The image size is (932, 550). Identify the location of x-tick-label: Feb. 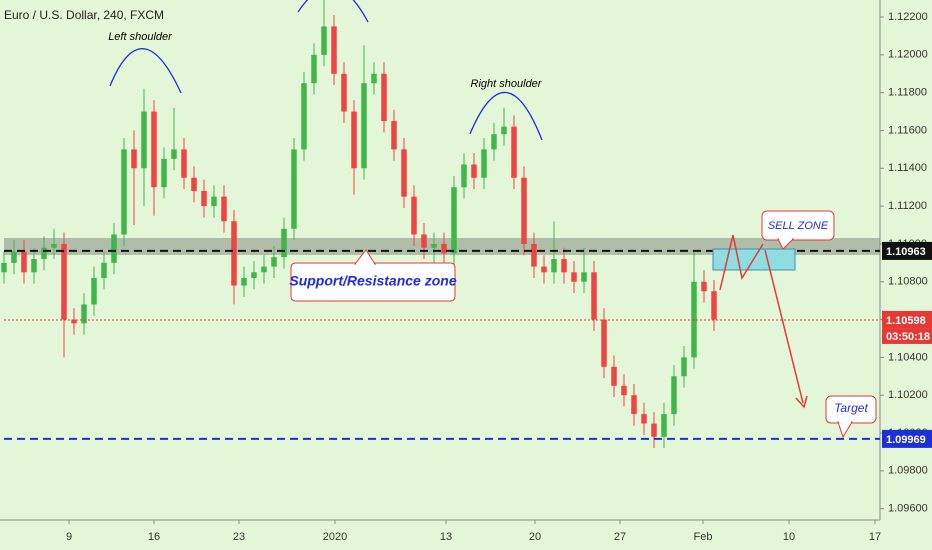
(703, 537).